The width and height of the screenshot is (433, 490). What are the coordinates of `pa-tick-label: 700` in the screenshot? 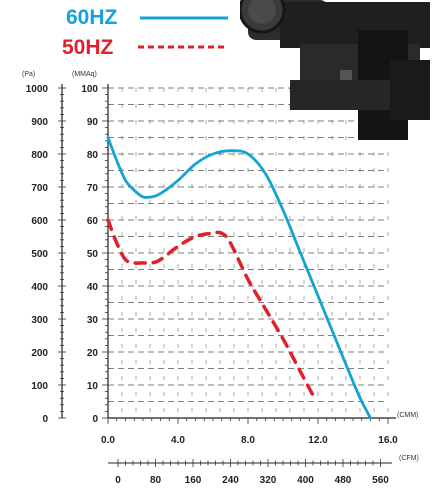 It's located at (39, 188).